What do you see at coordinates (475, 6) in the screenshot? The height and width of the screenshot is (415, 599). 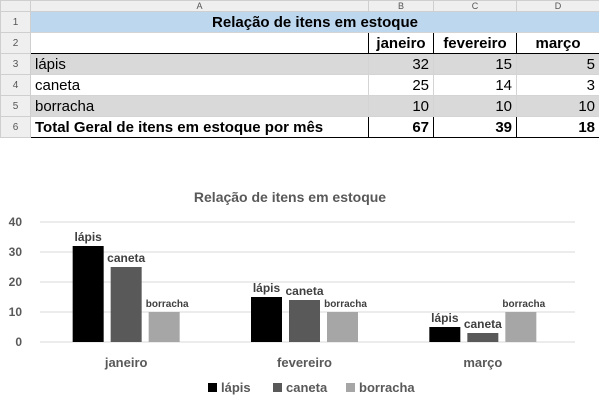 I see `column-header-c: C` at bounding box center [475, 6].